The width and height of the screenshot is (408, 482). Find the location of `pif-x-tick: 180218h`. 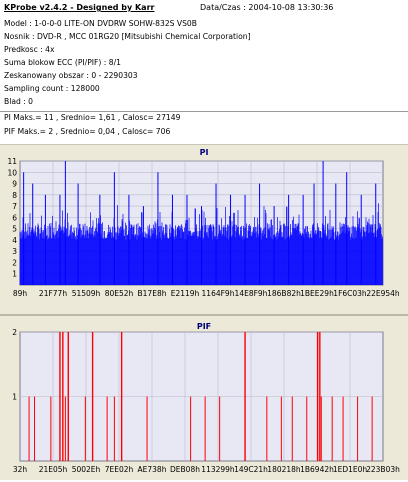

pif-x-tick: 180218h is located at coordinates (284, 469).